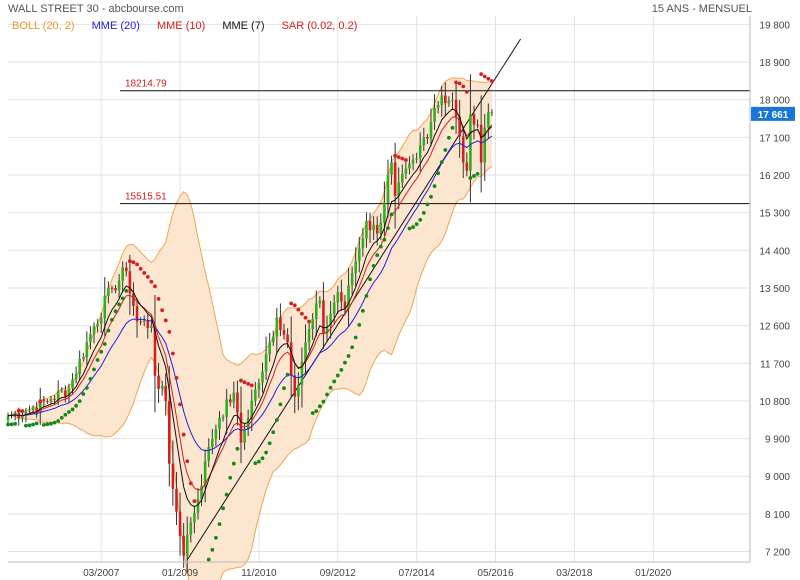 This screenshot has width=800, height=580. Describe the element at coordinates (101, 573) in the screenshot. I see `x-tick-label: 03/2007` at that location.